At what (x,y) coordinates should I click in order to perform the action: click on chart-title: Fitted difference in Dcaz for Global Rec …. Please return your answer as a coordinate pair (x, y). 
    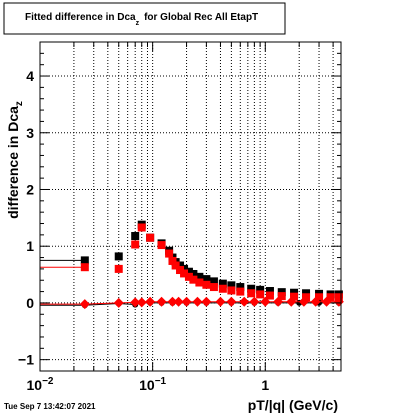
    Looking at the image, I should click on (141, 19).